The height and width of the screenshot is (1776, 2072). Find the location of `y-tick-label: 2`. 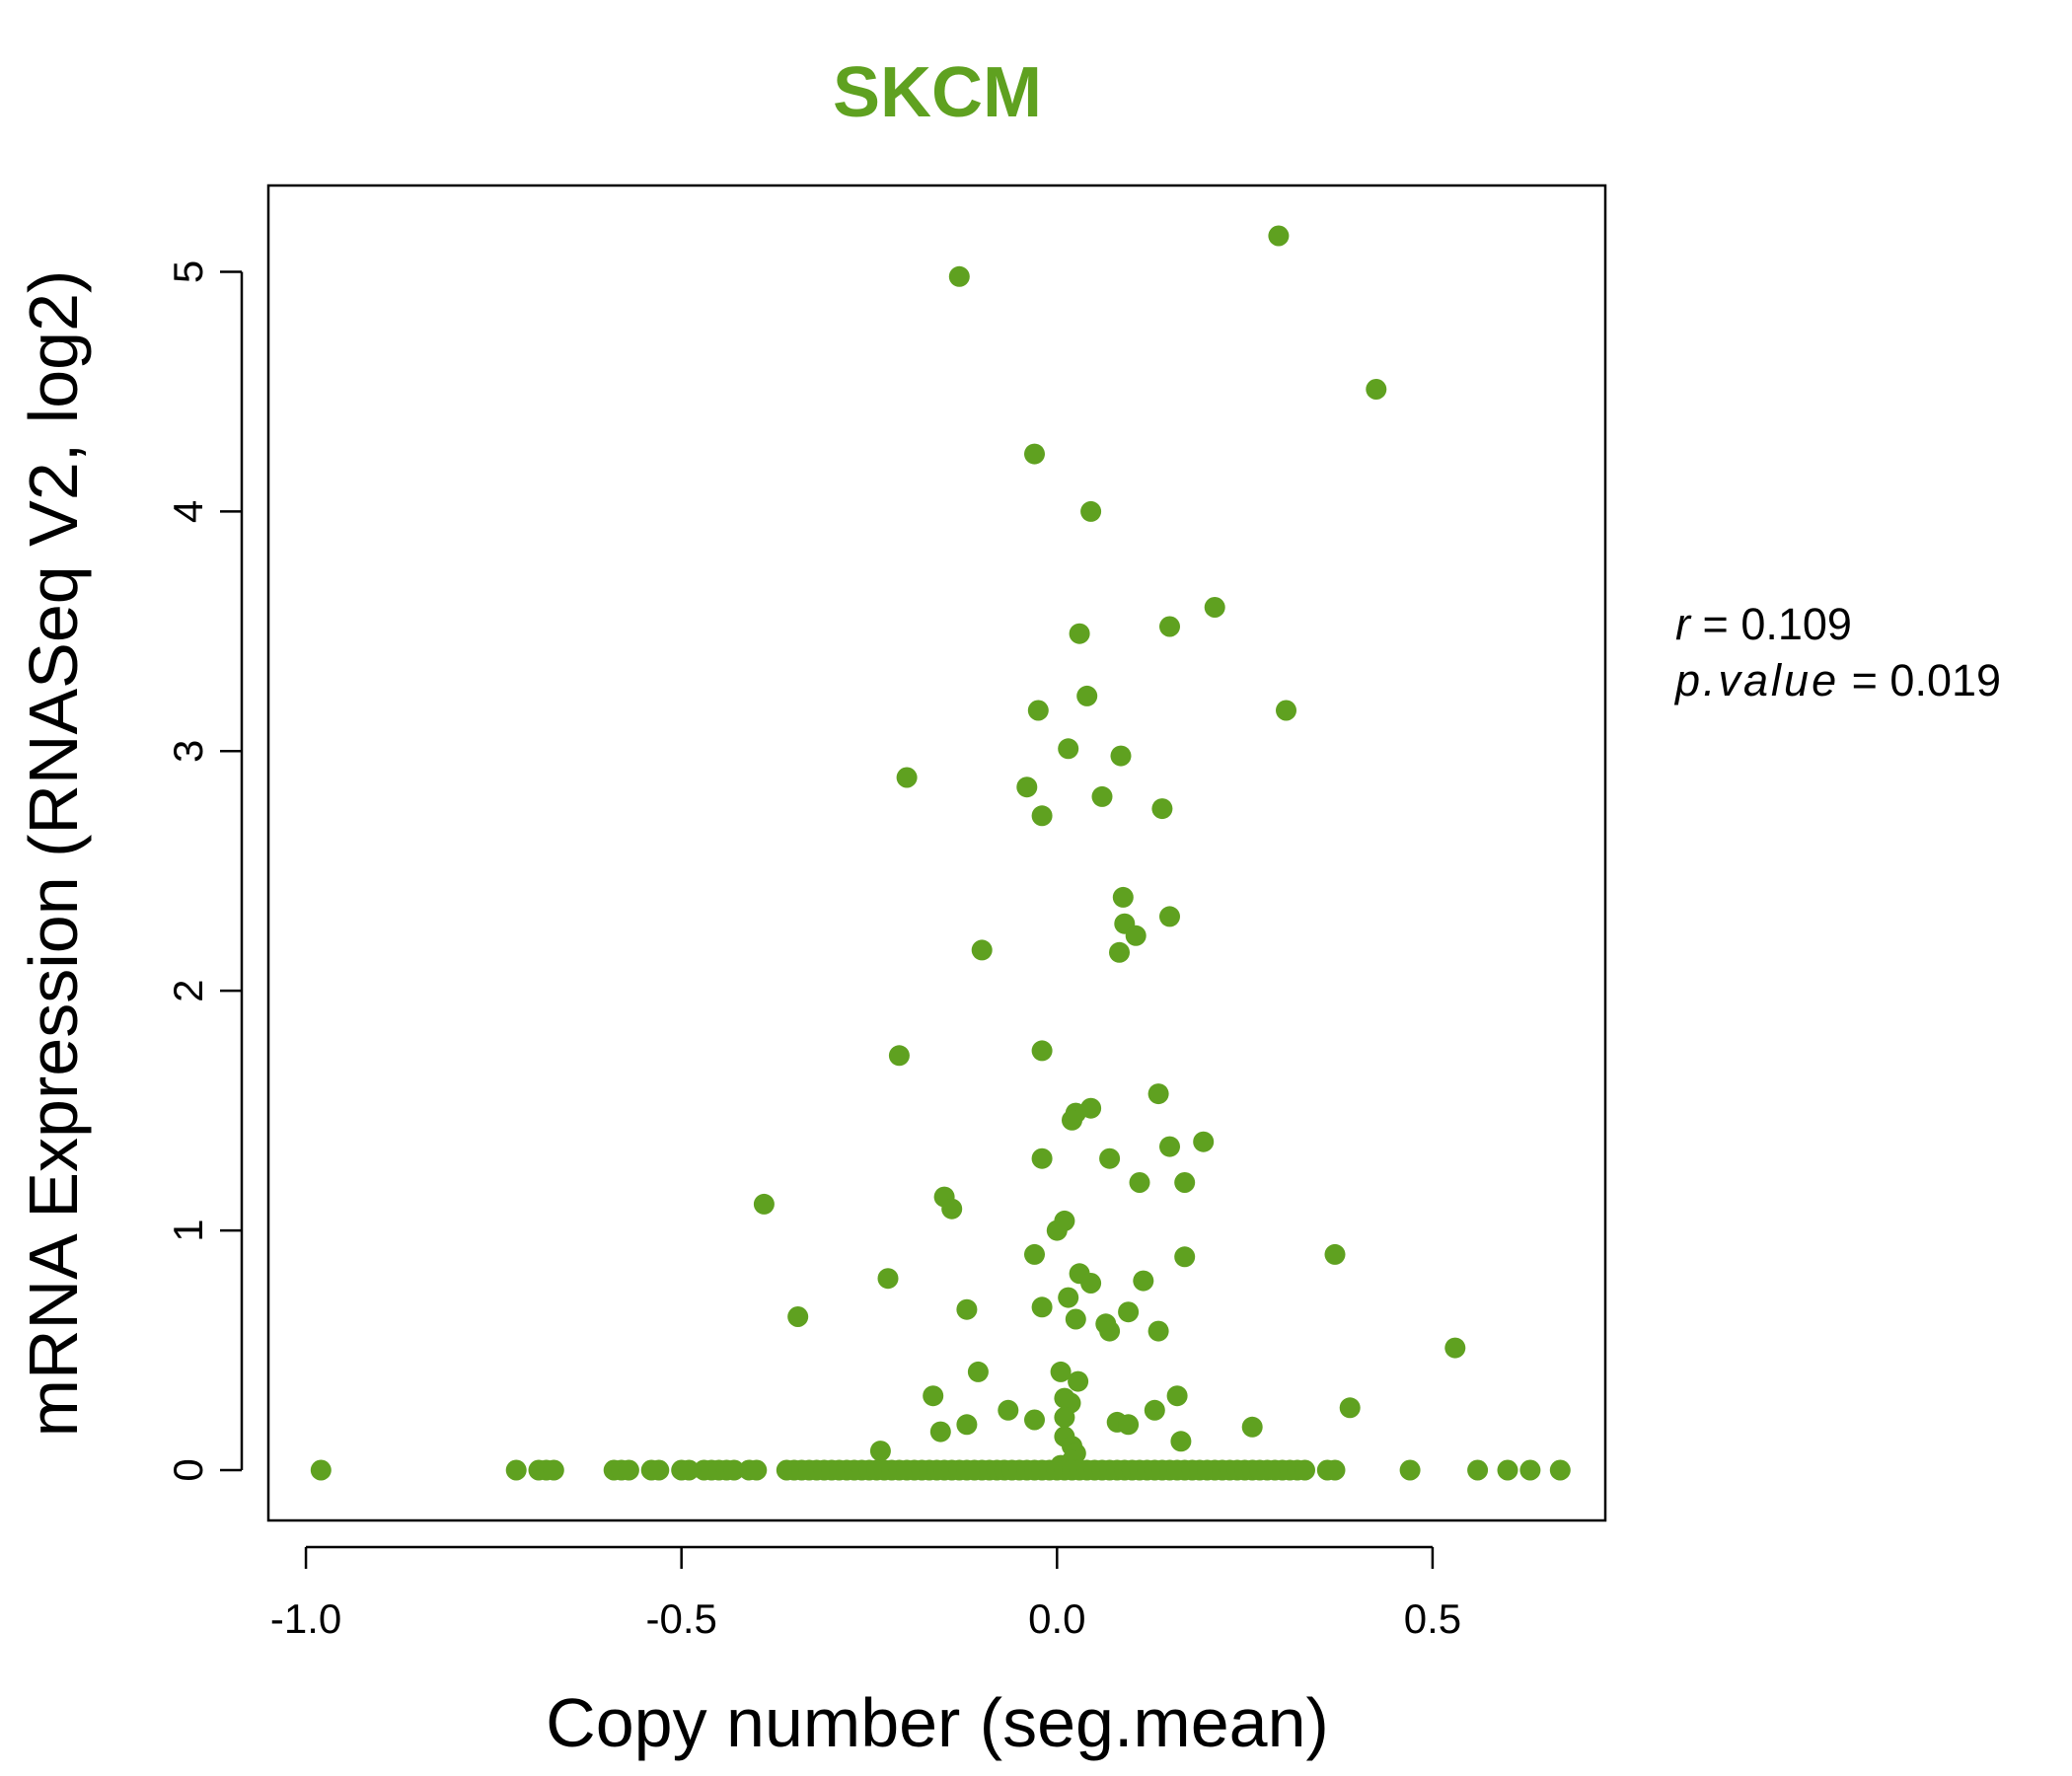

y-tick-label: 2 is located at coordinates (188, 991).